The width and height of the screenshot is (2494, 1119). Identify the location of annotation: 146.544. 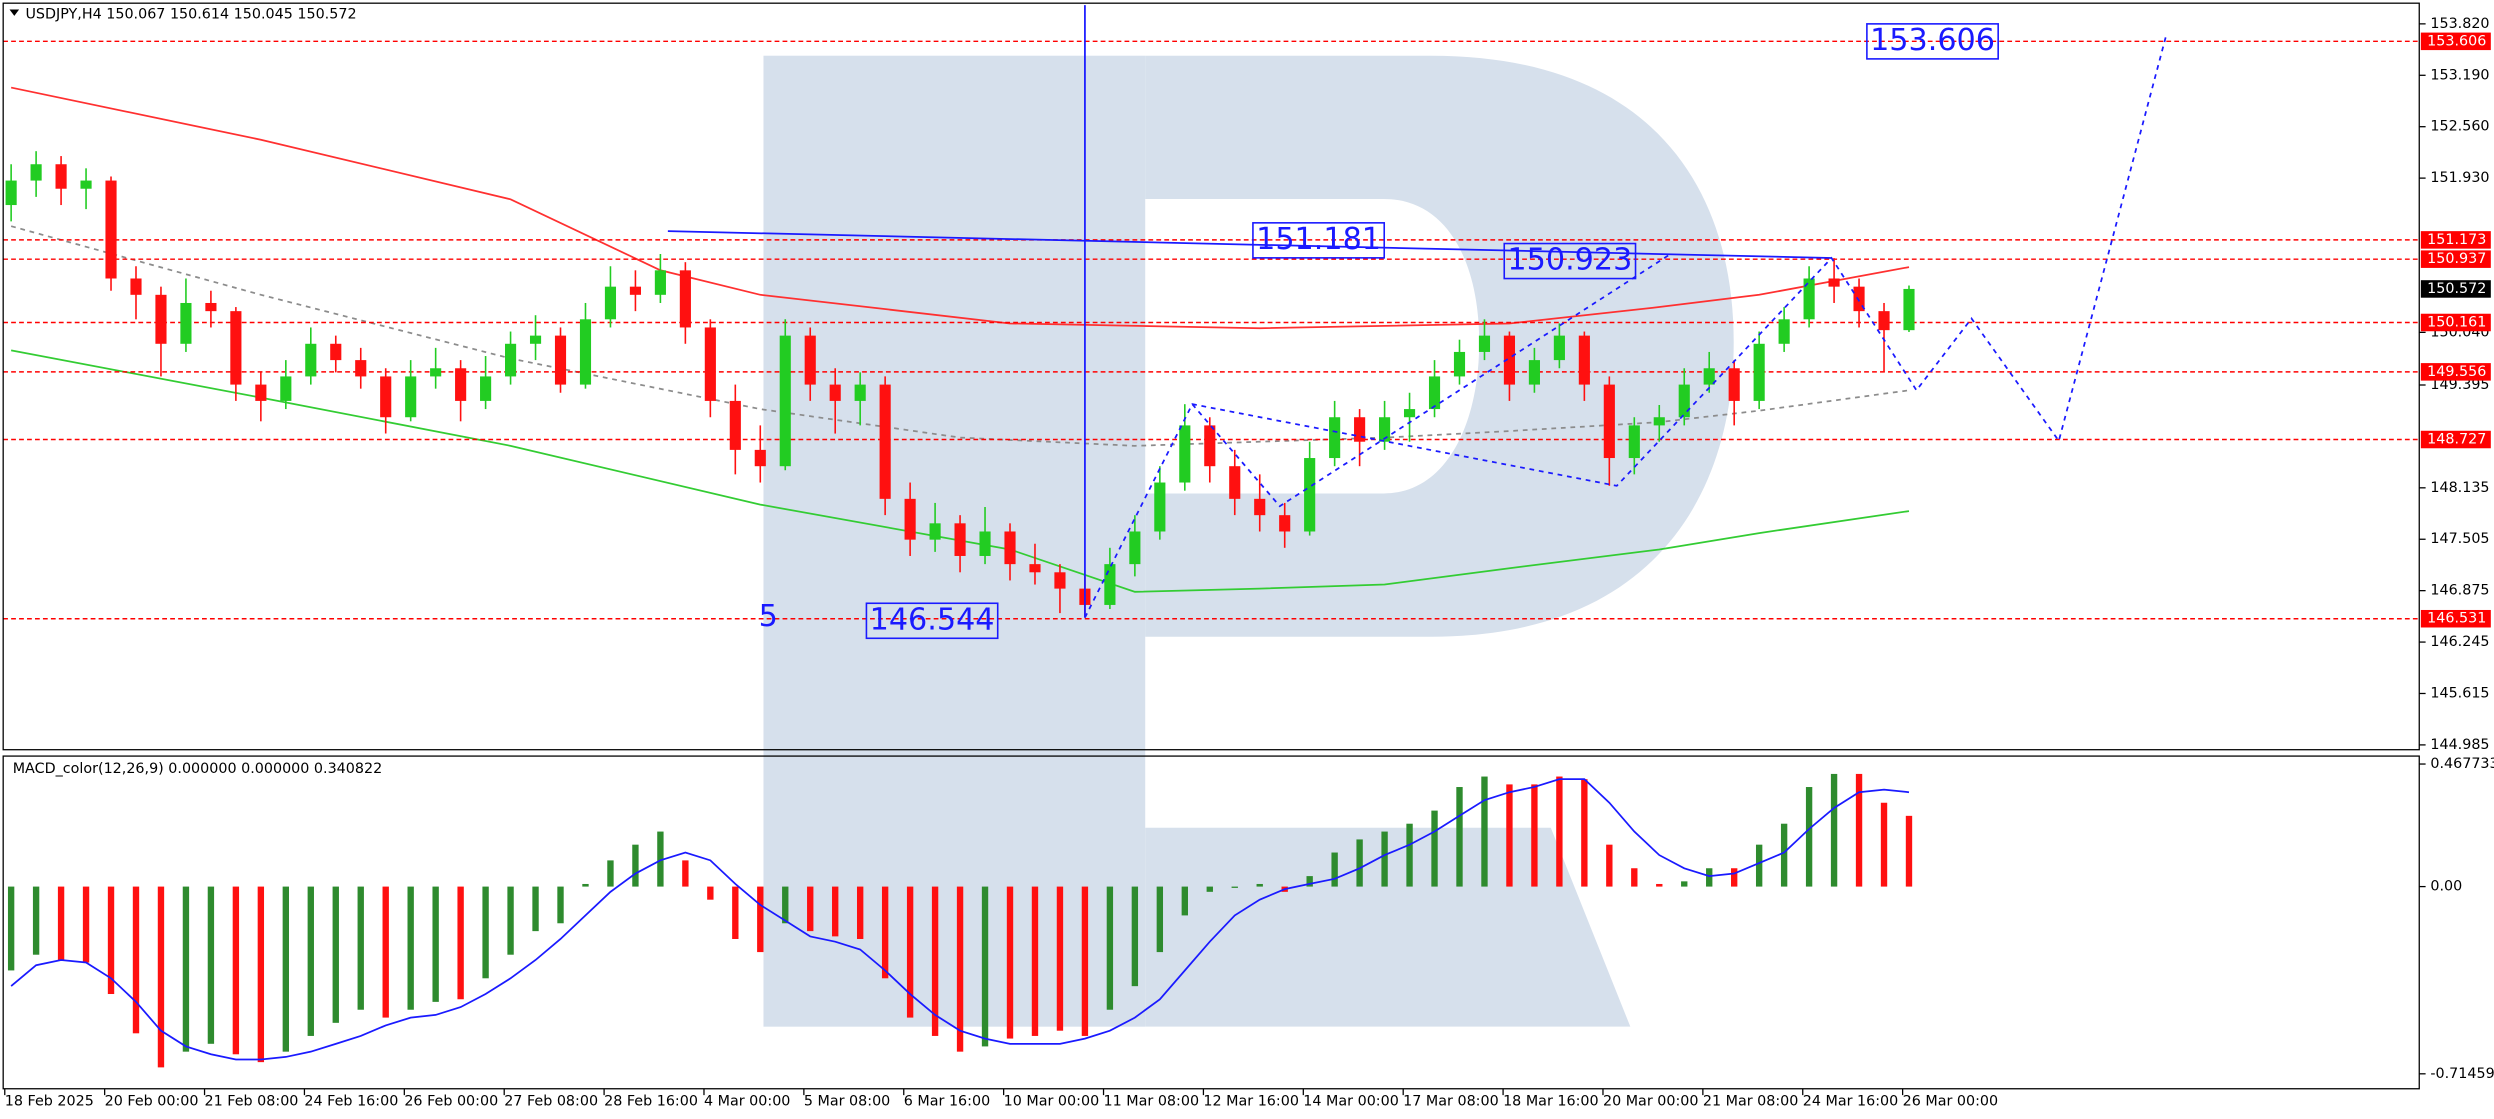
(932, 619).